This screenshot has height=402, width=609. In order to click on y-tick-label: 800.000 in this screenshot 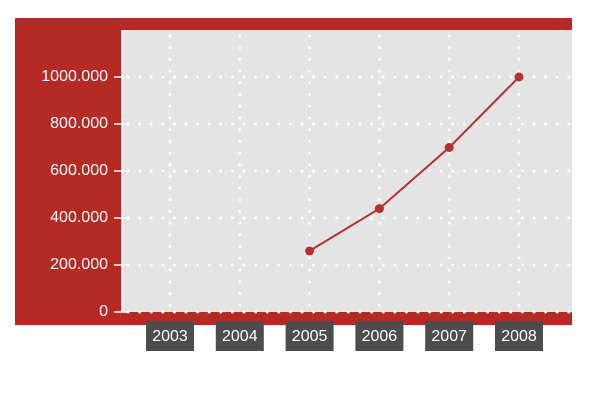, I will do `click(79, 123)`.